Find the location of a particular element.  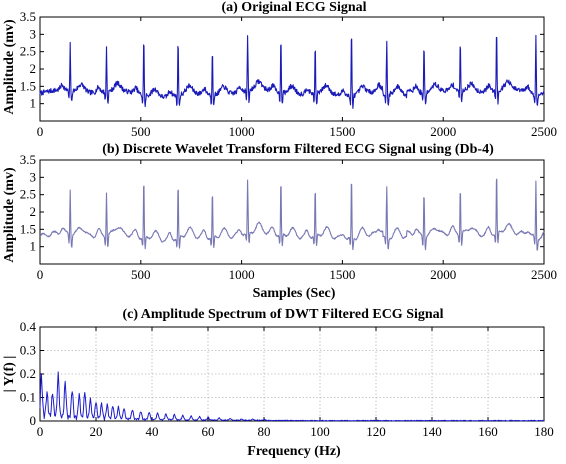

panel-b-ytick-label: 2.5 is located at coordinates (28, 194).